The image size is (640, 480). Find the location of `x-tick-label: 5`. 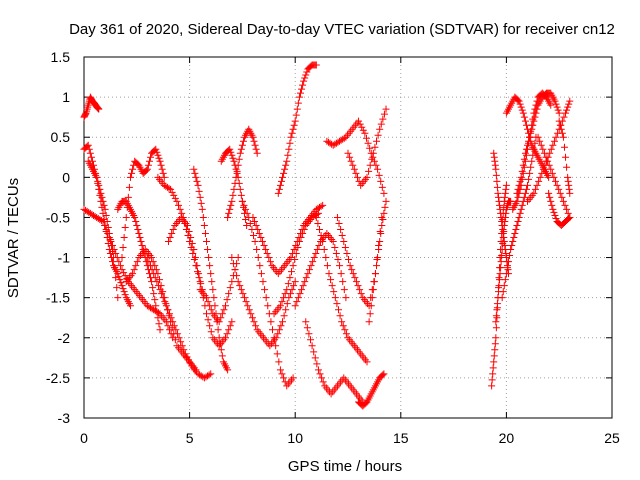

x-tick-label: 5 is located at coordinates (190, 438).